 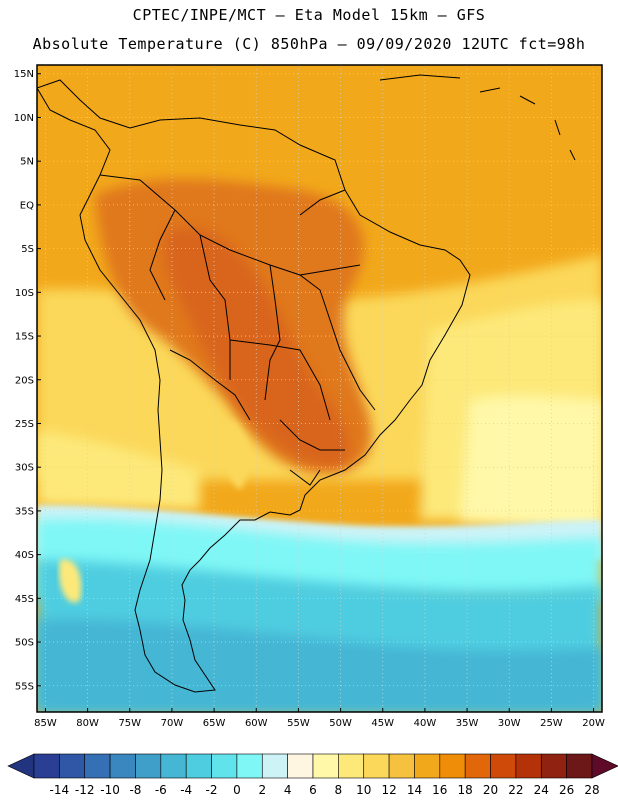 I want to click on lon-tick-label: 75W, so click(x=129, y=723).